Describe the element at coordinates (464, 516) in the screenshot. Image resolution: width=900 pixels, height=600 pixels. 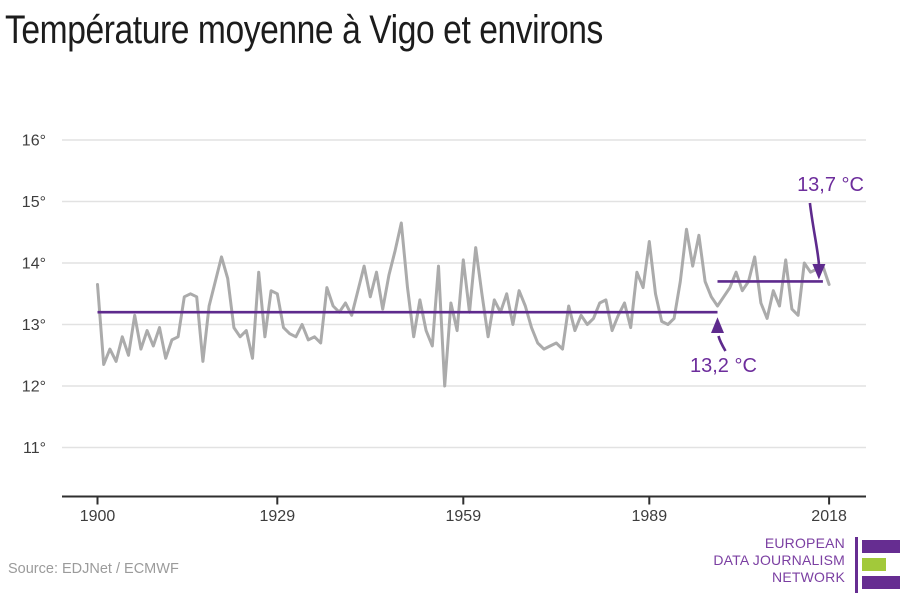
I see `x-tick-label: 1959` at that location.